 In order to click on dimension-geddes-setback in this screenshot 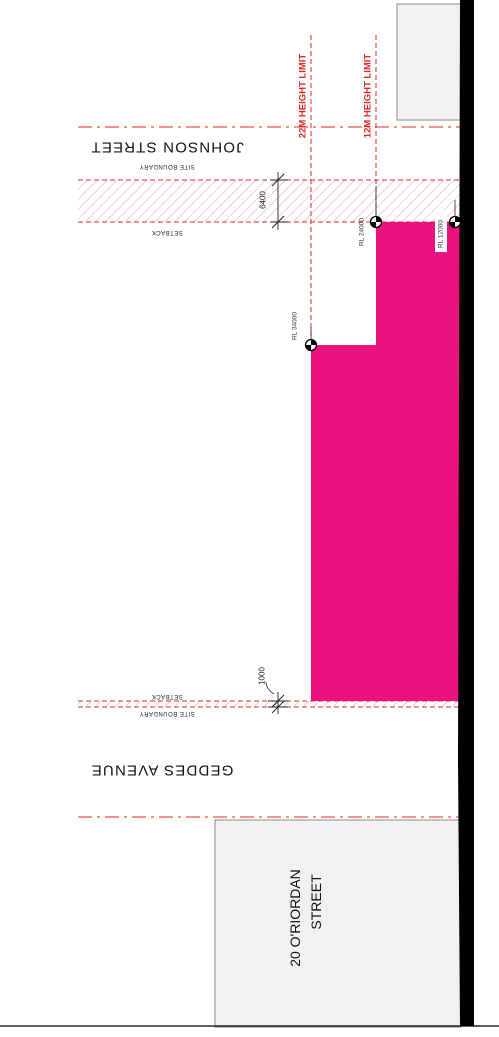, I will do `click(276, 697)`.